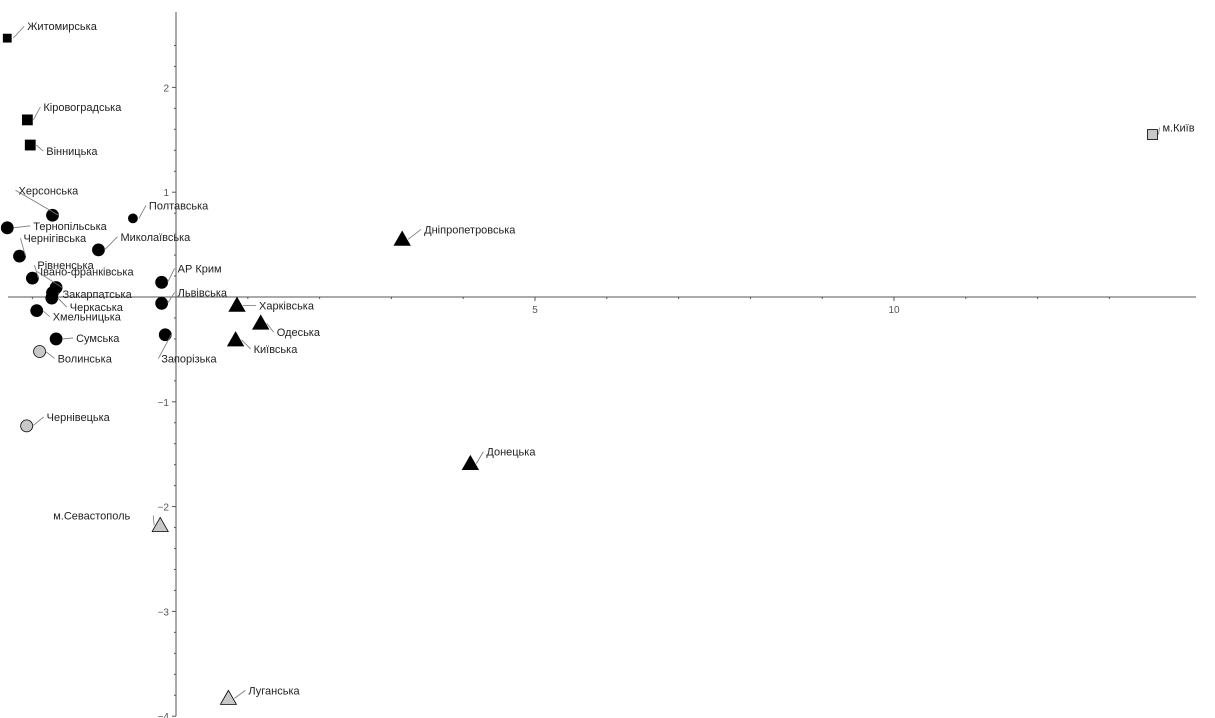 The height and width of the screenshot is (718, 1215). I want to click on point-21-leader-line, so click(246, 344).